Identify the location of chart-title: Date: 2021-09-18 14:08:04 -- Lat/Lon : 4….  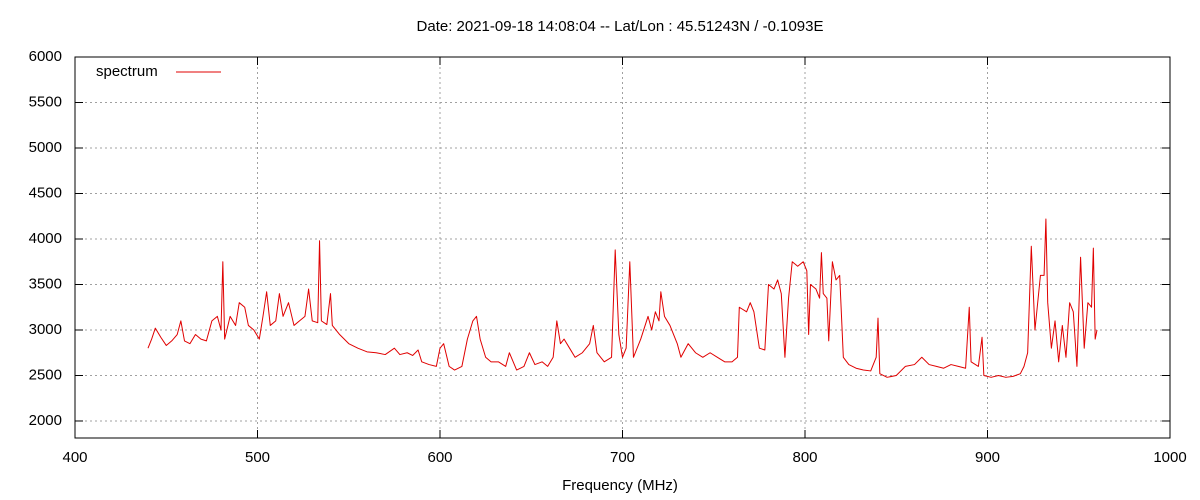
(620, 26).